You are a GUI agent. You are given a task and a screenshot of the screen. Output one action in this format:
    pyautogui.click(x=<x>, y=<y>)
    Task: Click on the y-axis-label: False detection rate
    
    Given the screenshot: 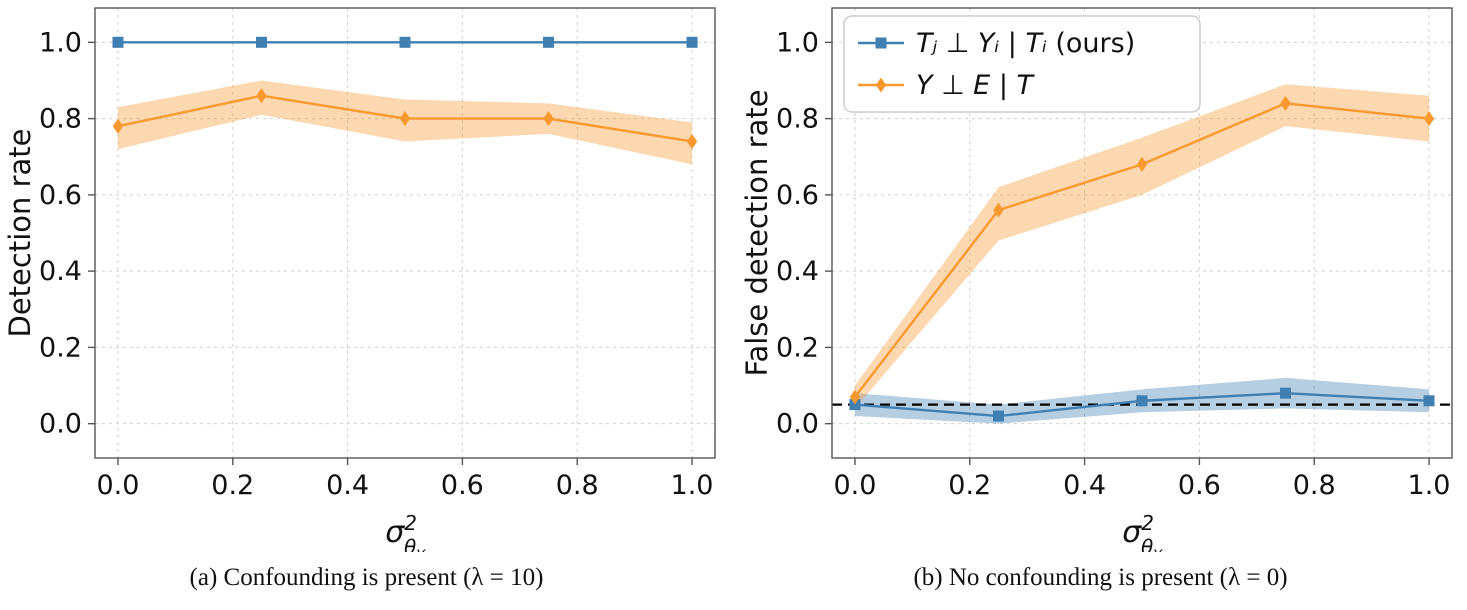 What is the action you would take?
    pyautogui.click(x=757, y=232)
    